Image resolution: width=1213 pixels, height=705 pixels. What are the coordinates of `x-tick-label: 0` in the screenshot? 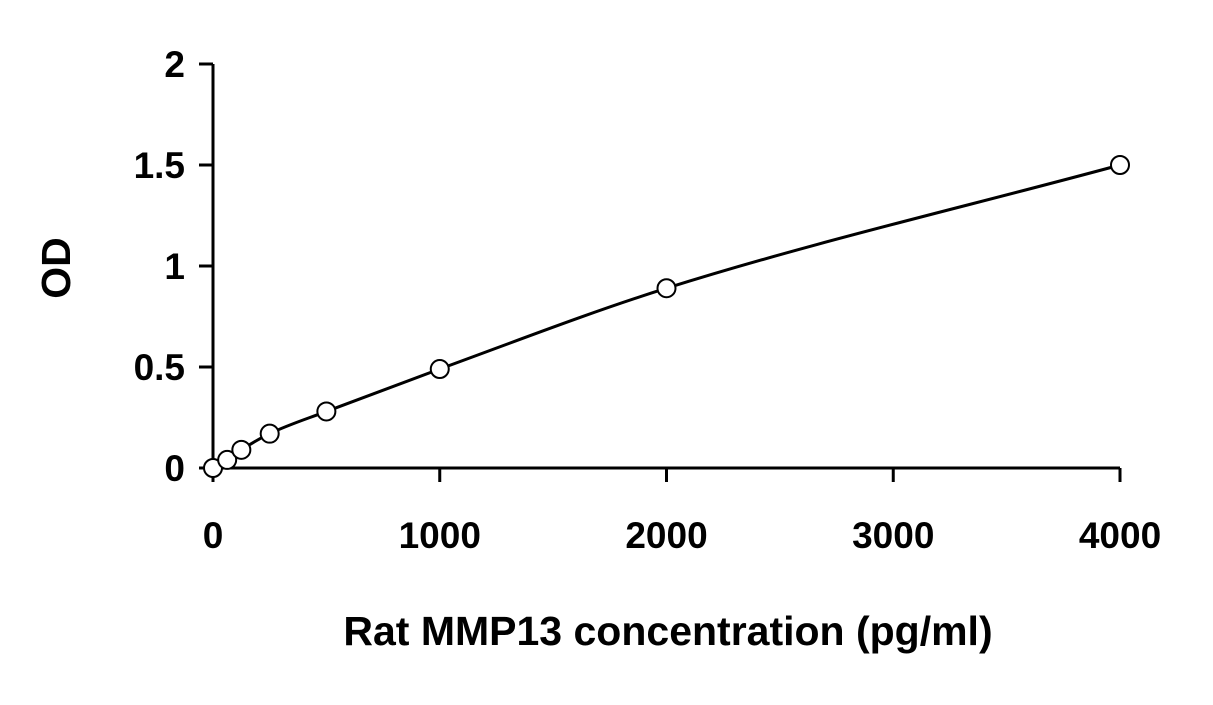 It's located at (213, 535).